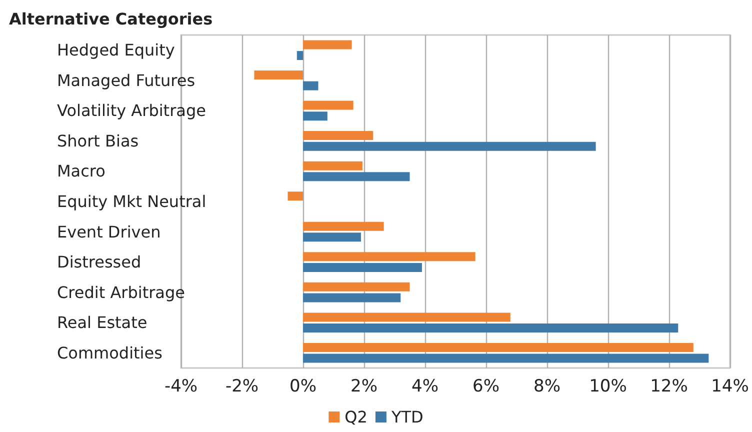 The height and width of the screenshot is (432, 752). I want to click on chart-title: Alternative Categories, so click(111, 19).